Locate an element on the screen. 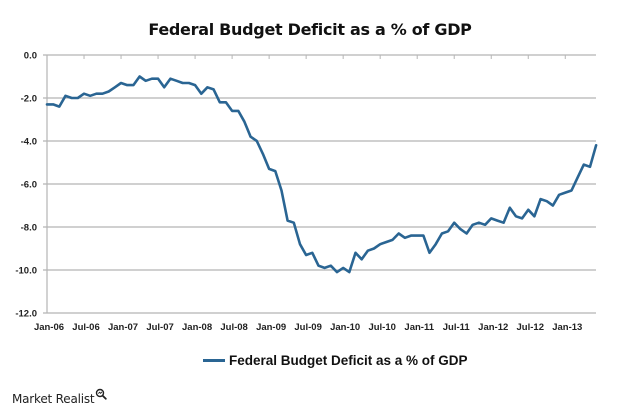 Image resolution: width=620 pixels, height=418 pixels. x-tick-label: Jan-10 is located at coordinates (345, 327).